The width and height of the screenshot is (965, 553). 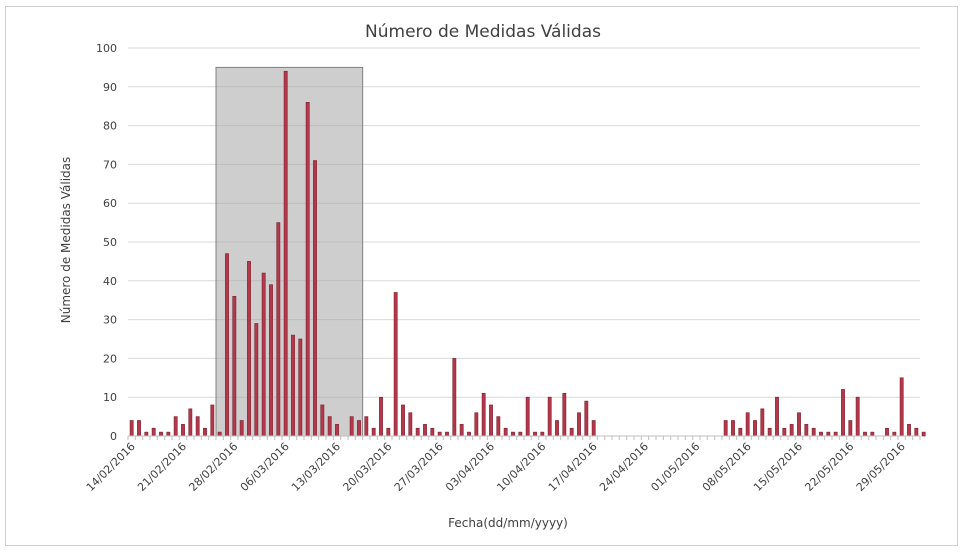 What do you see at coordinates (110, 164) in the screenshot?
I see `y-tick-label: 70` at bounding box center [110, 164].